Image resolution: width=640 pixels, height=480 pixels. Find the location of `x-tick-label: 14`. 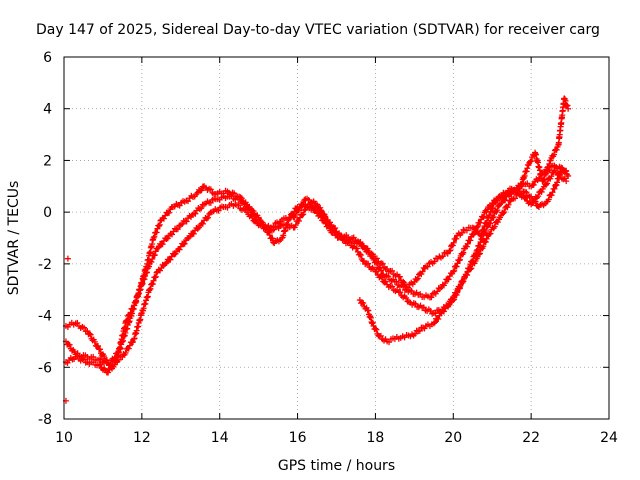

x-tick-label: 14 is located at coordinates (220, 438).